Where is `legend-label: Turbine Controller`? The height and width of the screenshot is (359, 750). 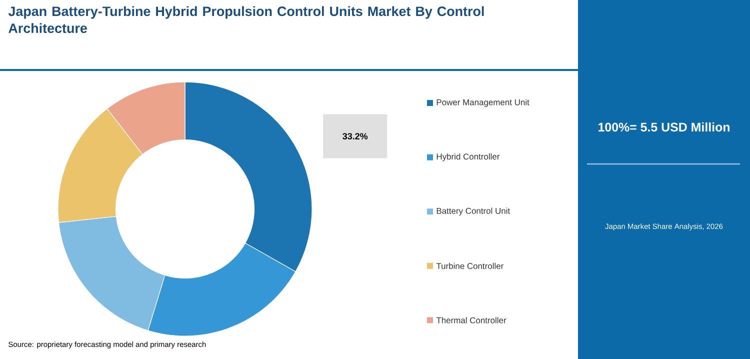
legend-label: Turbine Controller is located at coordinates (470, 266).